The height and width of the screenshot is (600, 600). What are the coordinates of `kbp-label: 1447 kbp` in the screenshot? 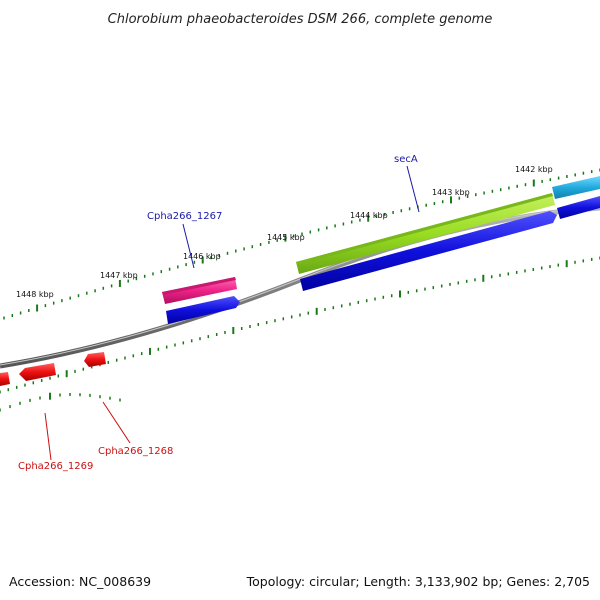 It's located at (119, 275).